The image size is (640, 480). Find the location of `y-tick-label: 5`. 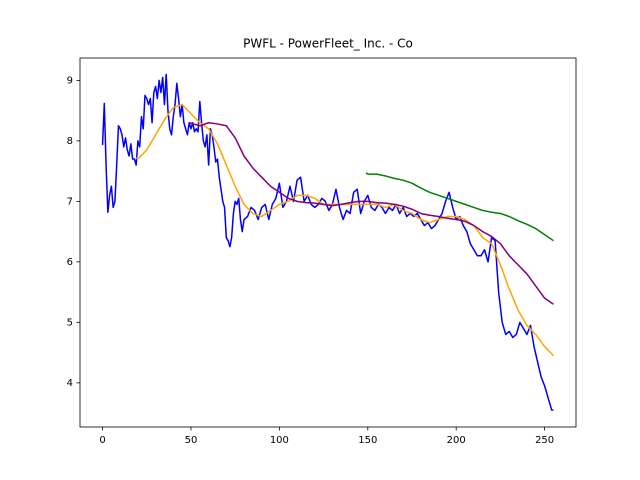

y-tick-label: 5 is located at coordinates (70, 322).